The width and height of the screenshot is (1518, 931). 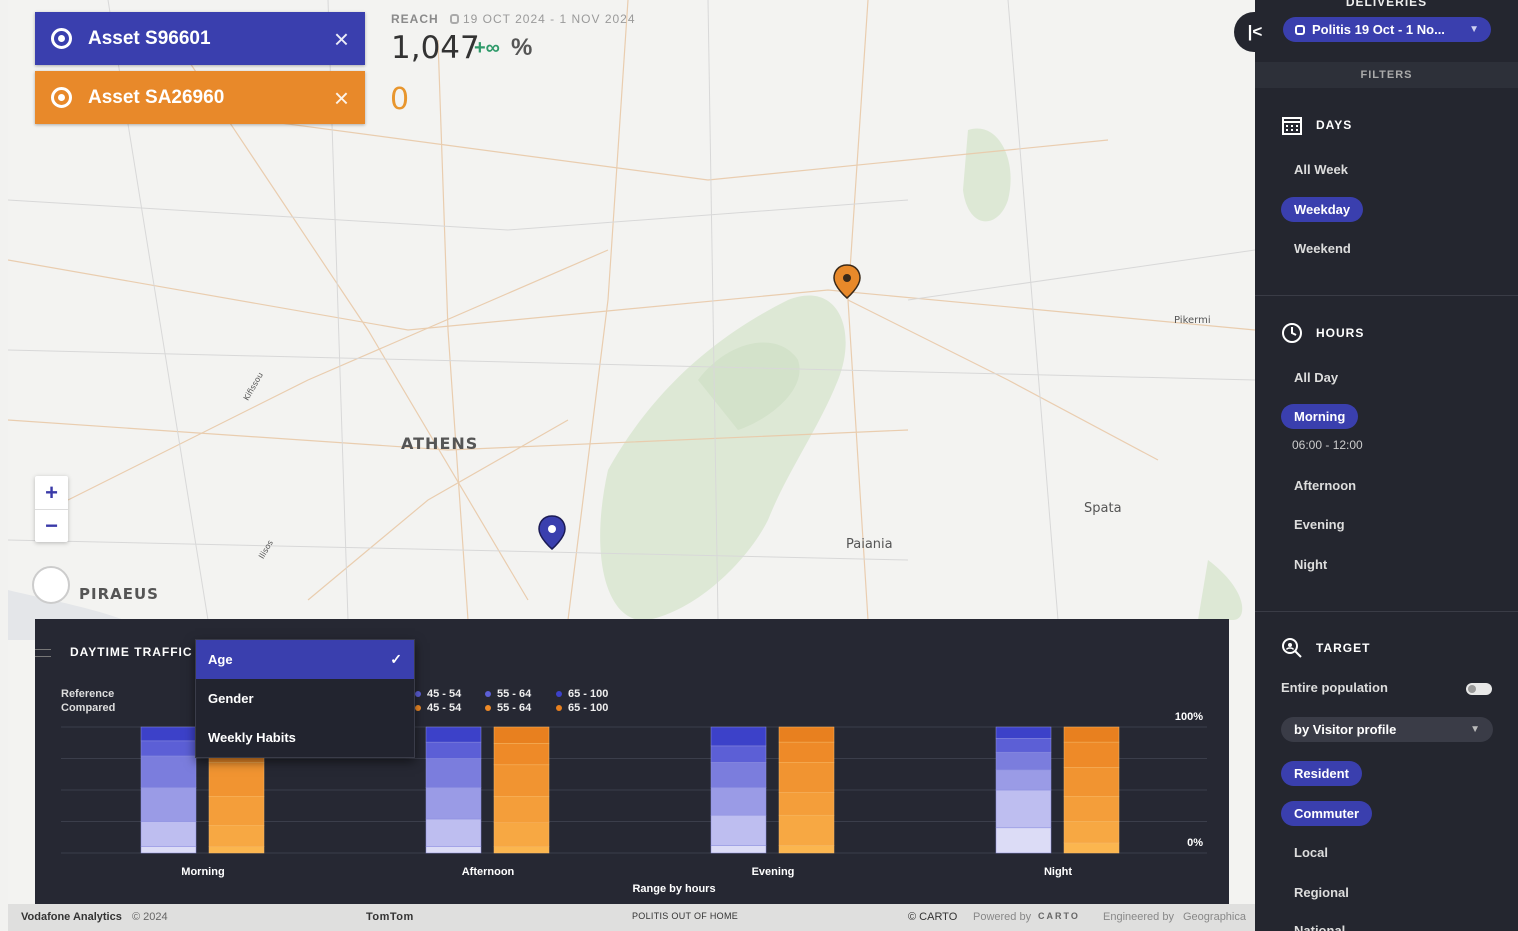 I want to click on carto-attribution: © CARTO, so click(x=933, y=917).